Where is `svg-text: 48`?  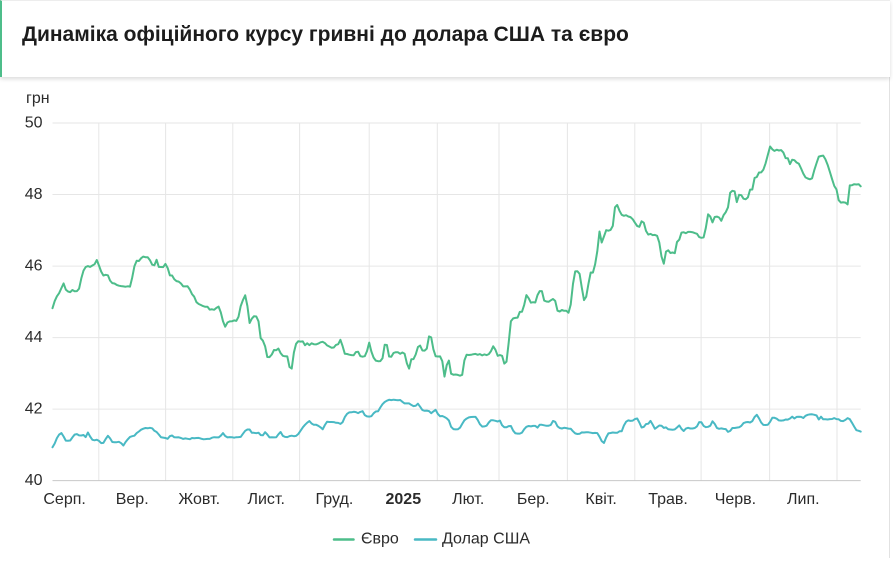
svg-text: 48 is located at coordinates (34, 194).